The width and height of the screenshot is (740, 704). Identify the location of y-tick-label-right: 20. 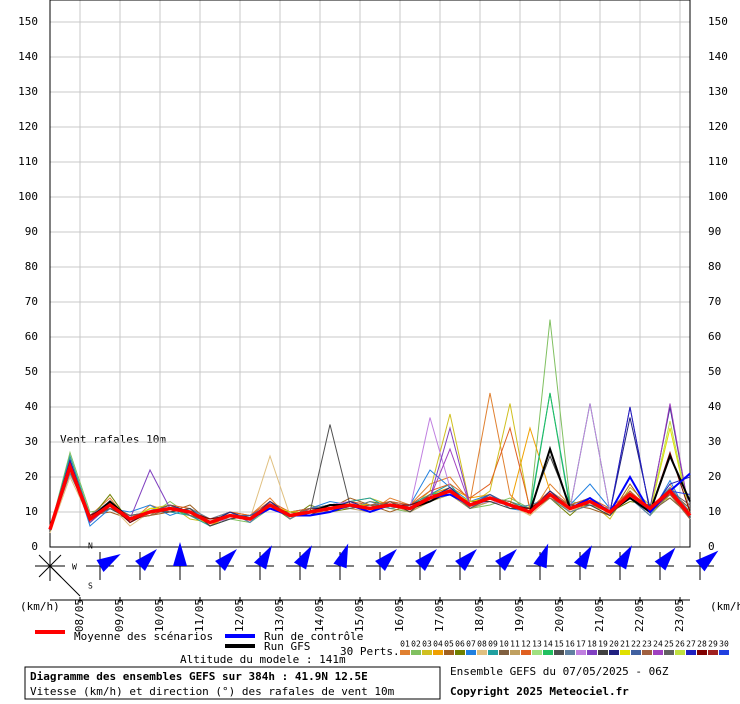
(714, 476).